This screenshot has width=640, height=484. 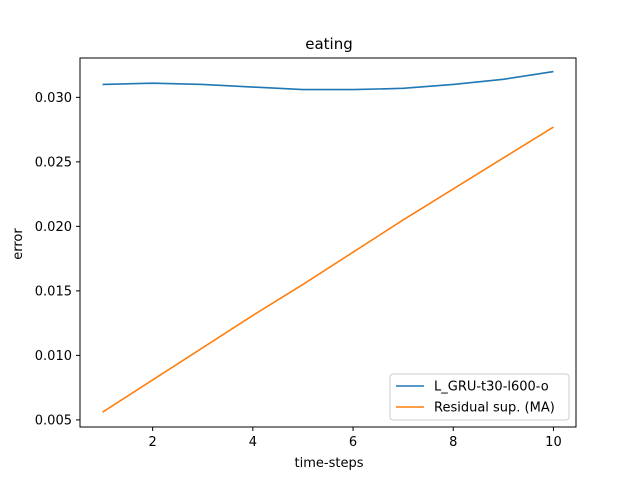 I want to click on y-tick-label: 0.005, so click(x=53, y=420).